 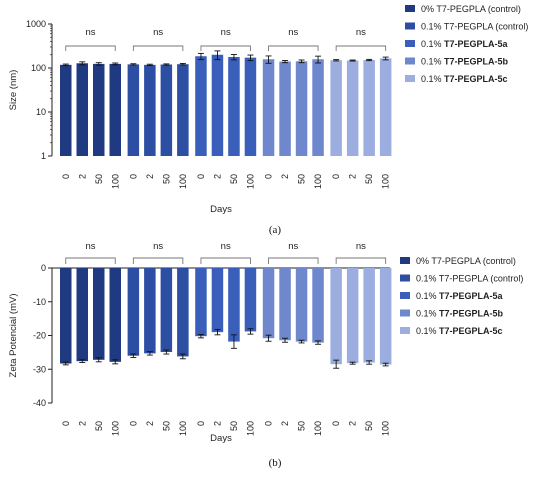 What do you see at coordinates (43, 268) in the screenshot?
I see `p2-y-tick-label: 0` at bounding box center [43, 268].